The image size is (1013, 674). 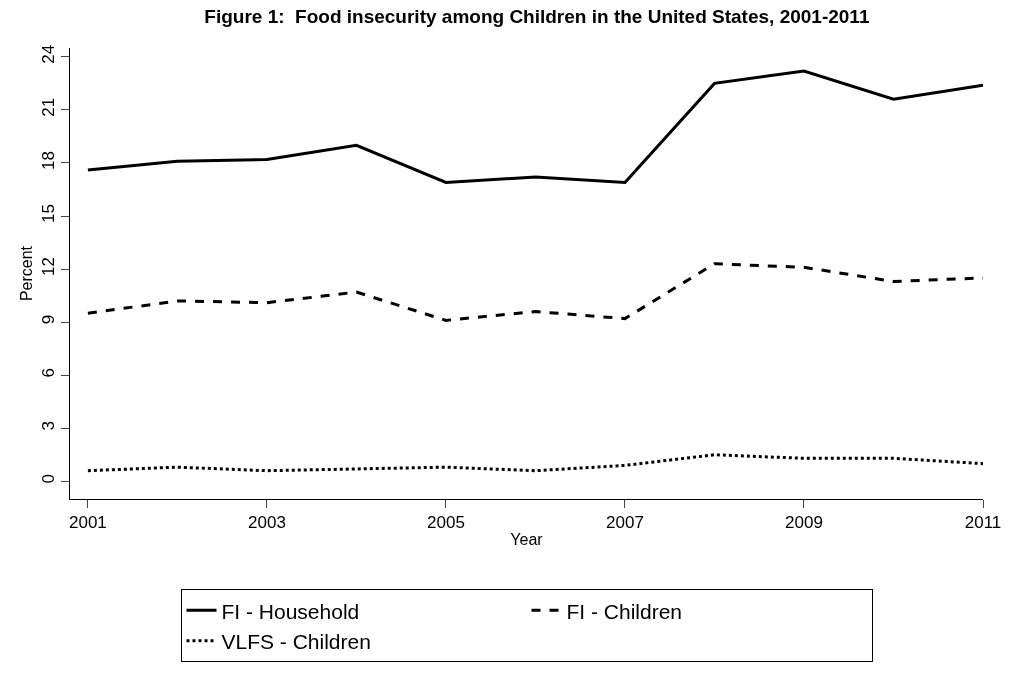 I want to click on y-axis-title: Percent, so click(x=27, y=273).